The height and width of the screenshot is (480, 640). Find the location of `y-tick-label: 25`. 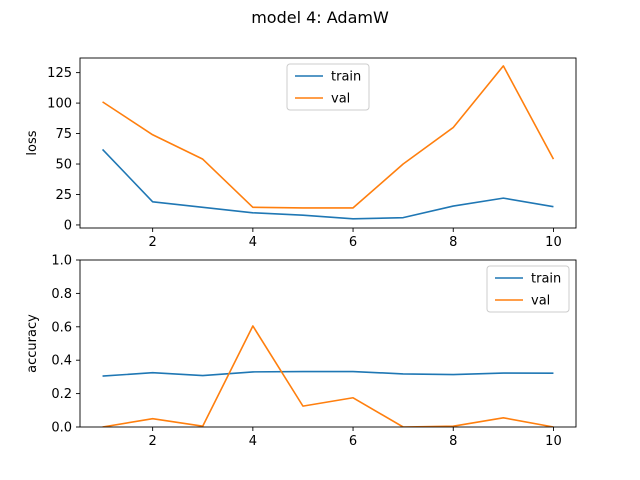

y-tick-label: 25 is located at coordinates (63, 195).